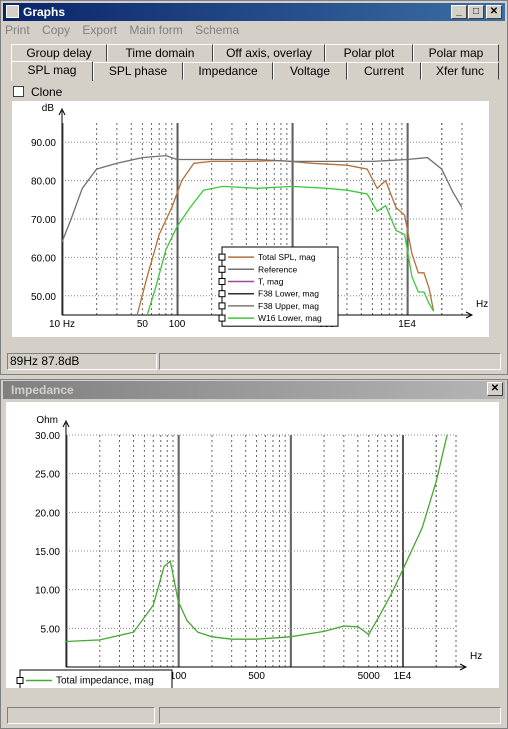  I want to click on x-tick-label: 10 Hz, so click(62, 324).